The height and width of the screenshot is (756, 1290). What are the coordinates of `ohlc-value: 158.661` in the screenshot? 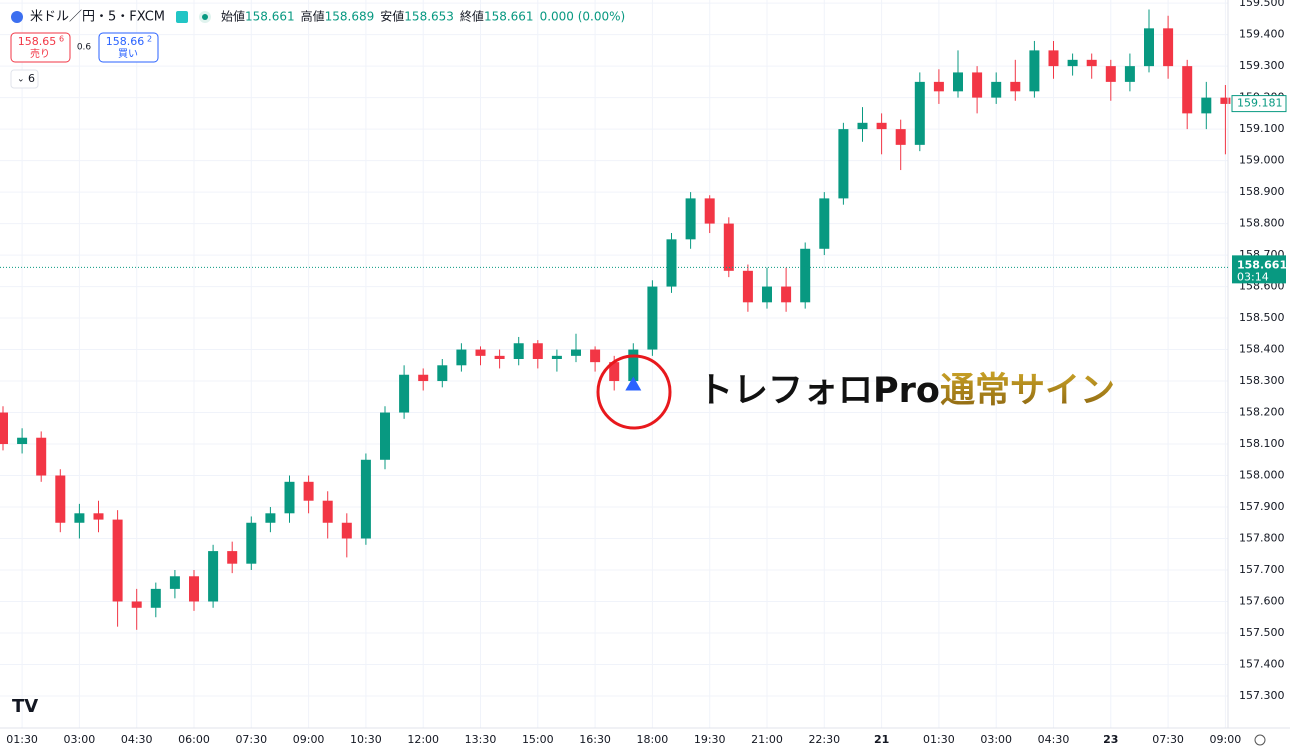 It's located at (509, 17).